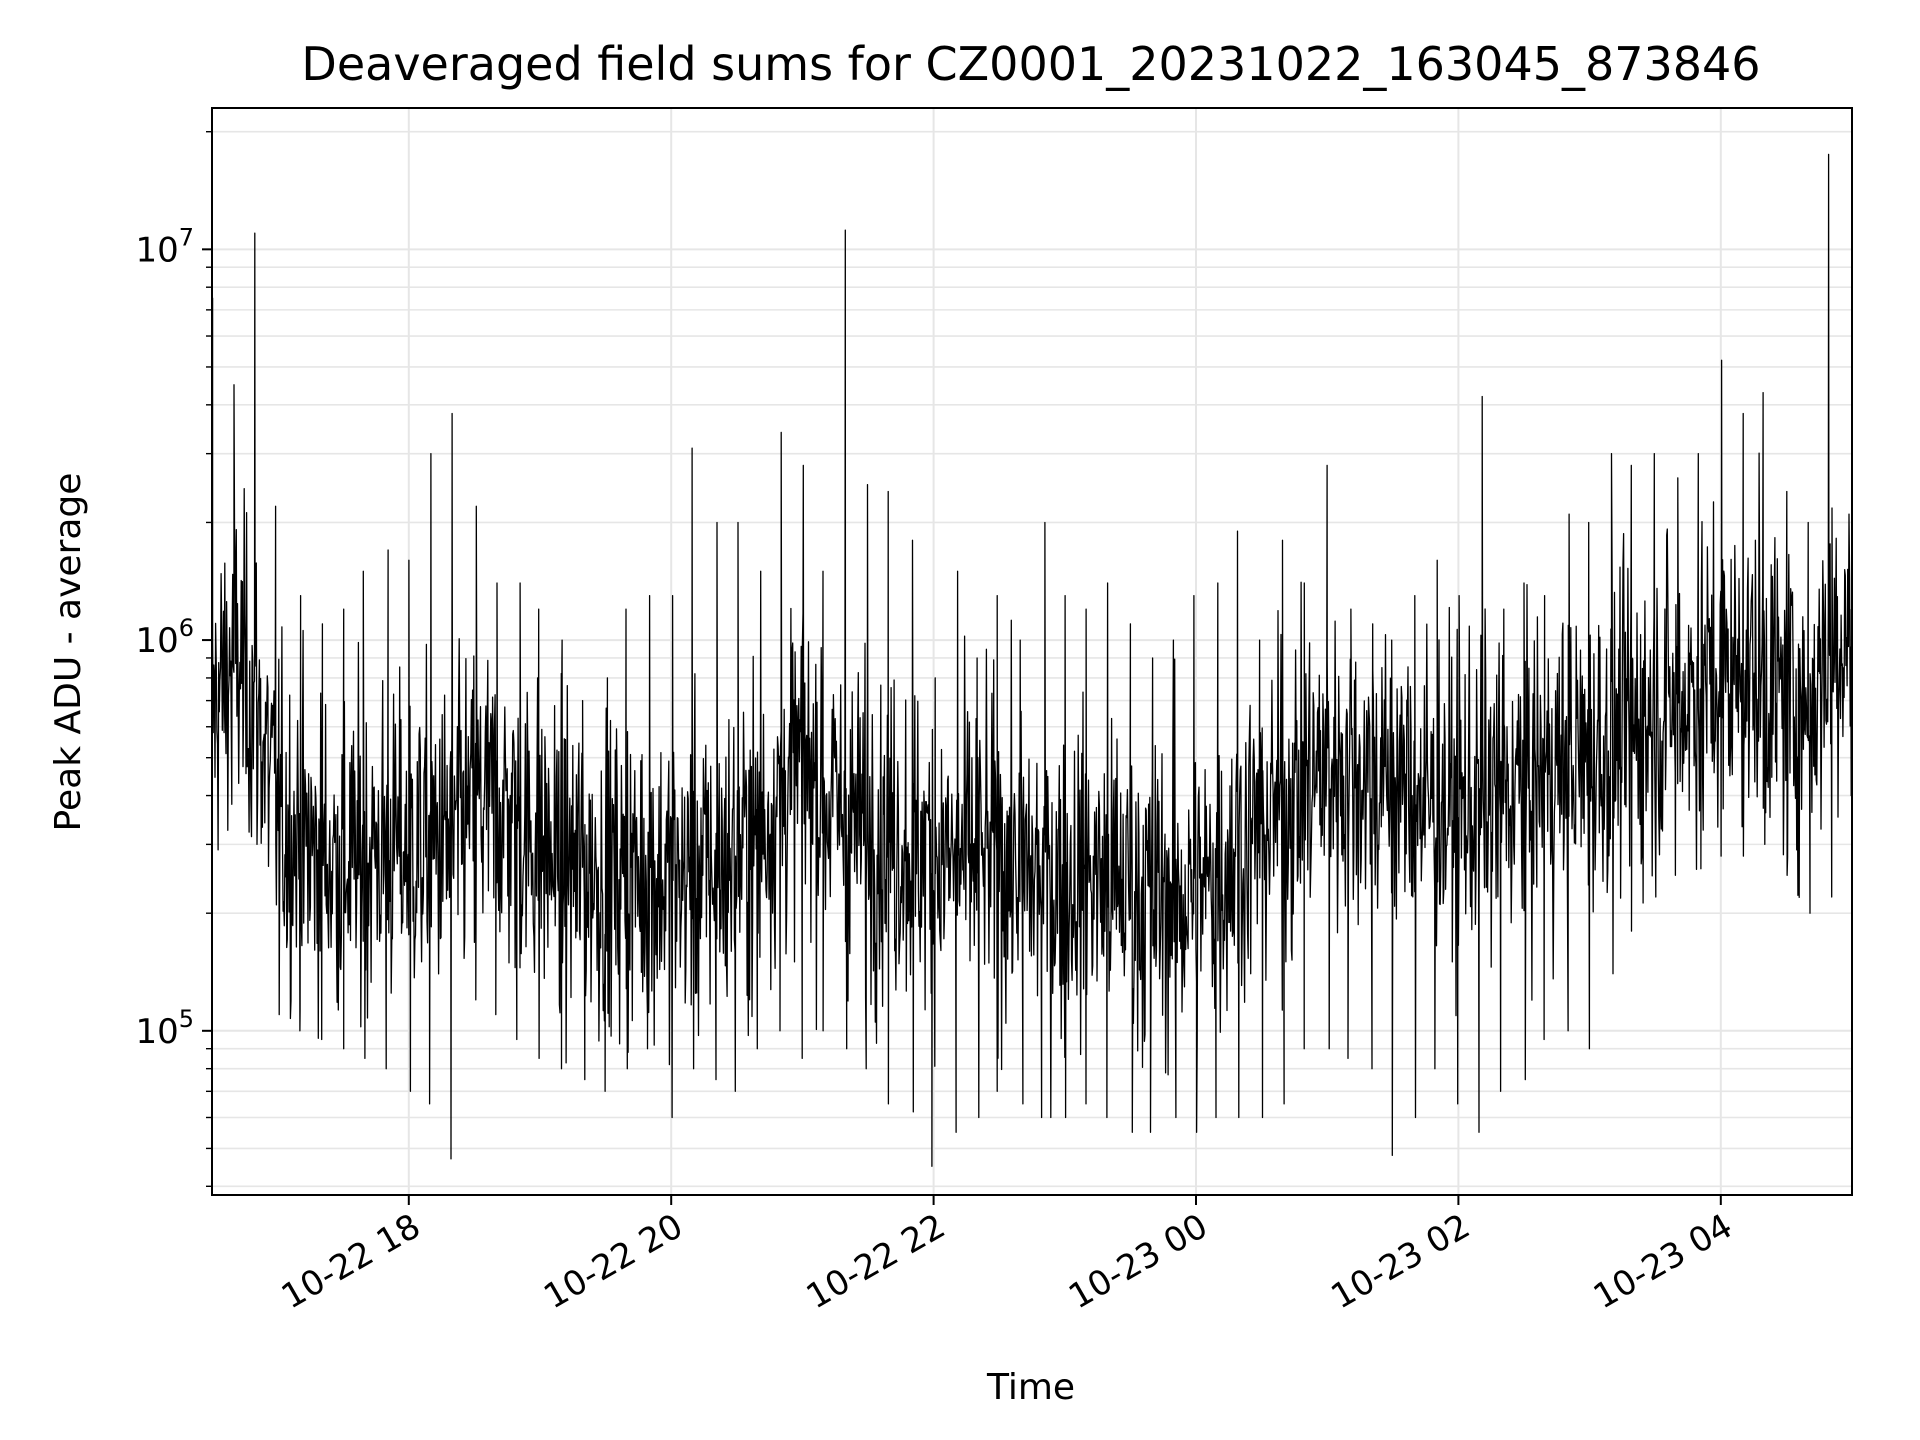 Image resolution: width=1920 pixels, height=1440 pixels. I want to click on y-tick-label: 10⁷, so click(164, 246).